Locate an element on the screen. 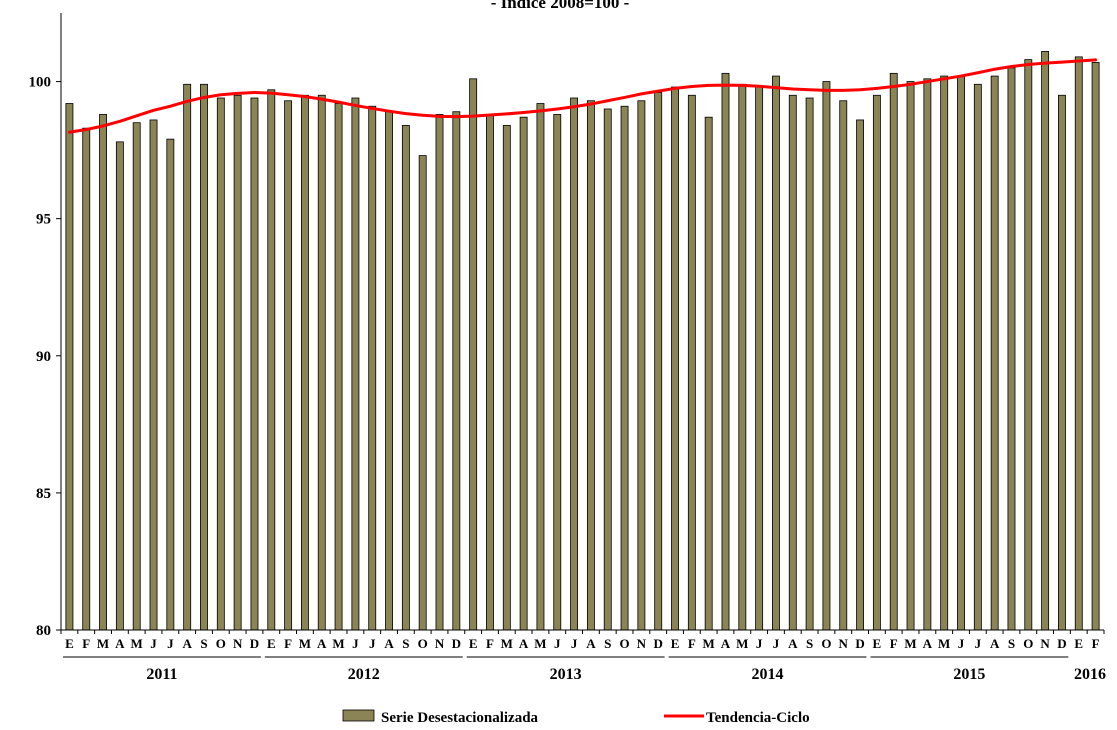 The height and width of the screenshot is (730, 1117). year-label: 2014 is located at coordinates (768, 674).